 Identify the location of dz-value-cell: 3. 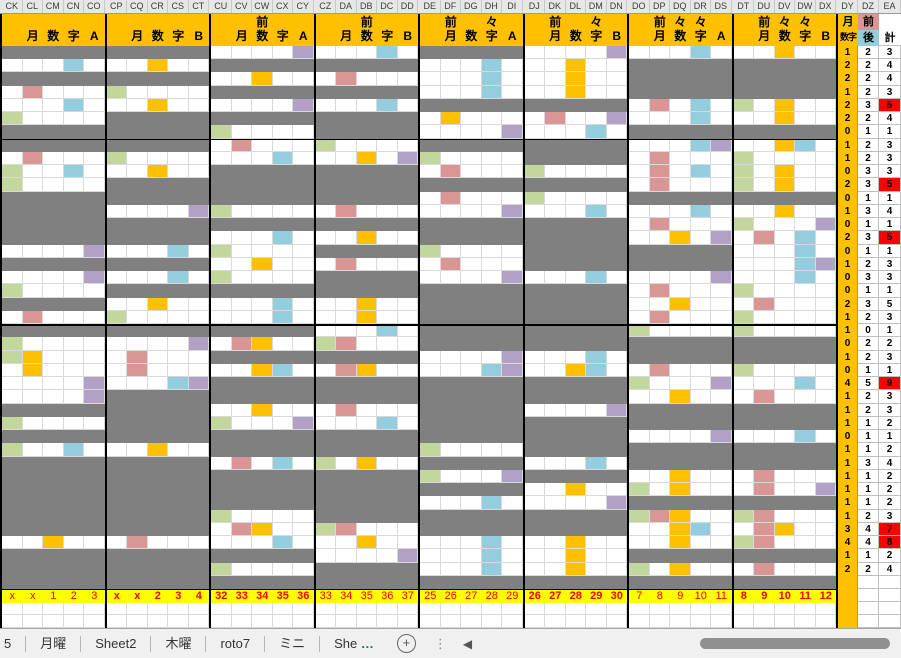
(868, 463).